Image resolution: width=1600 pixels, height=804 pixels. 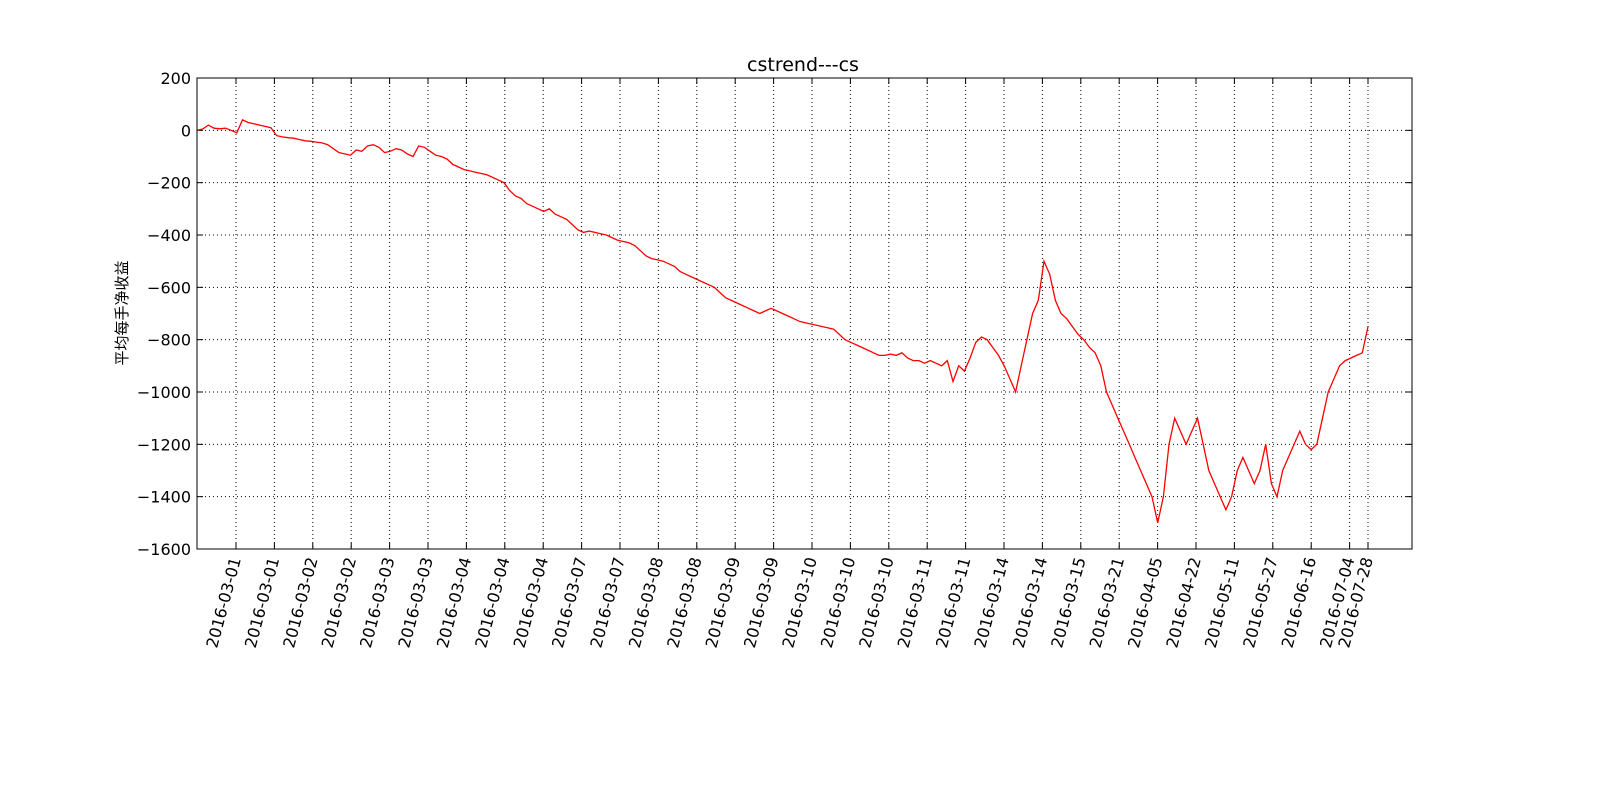 What do you see at coordinates (1145, 602) in the screenshot?
I see `x-tick-label: 2016-04-05` at bounding box center [1145, 602].